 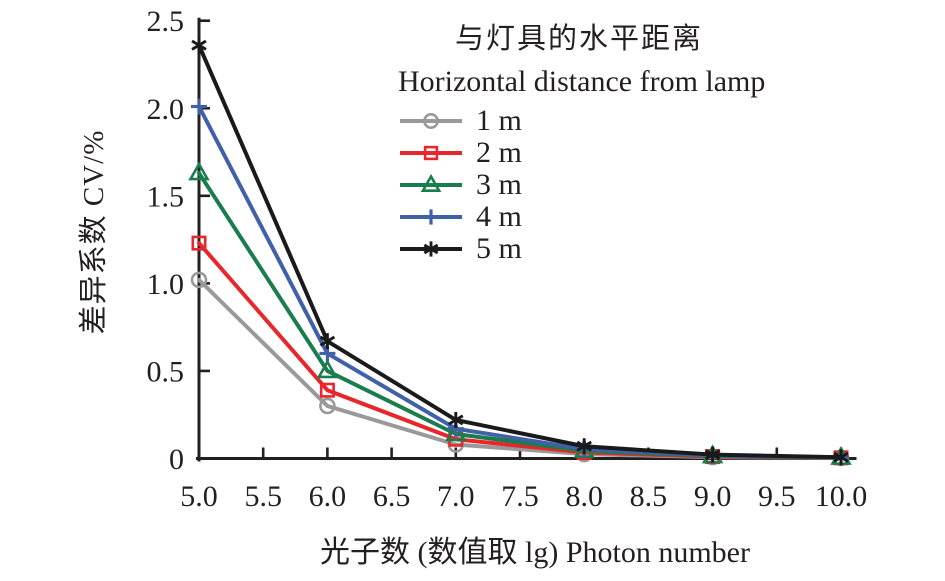 What do you see at coordinates (499, 185) in the screenshot?
I see `legend-item-label: 3 m` at bounding box center [499, 185].